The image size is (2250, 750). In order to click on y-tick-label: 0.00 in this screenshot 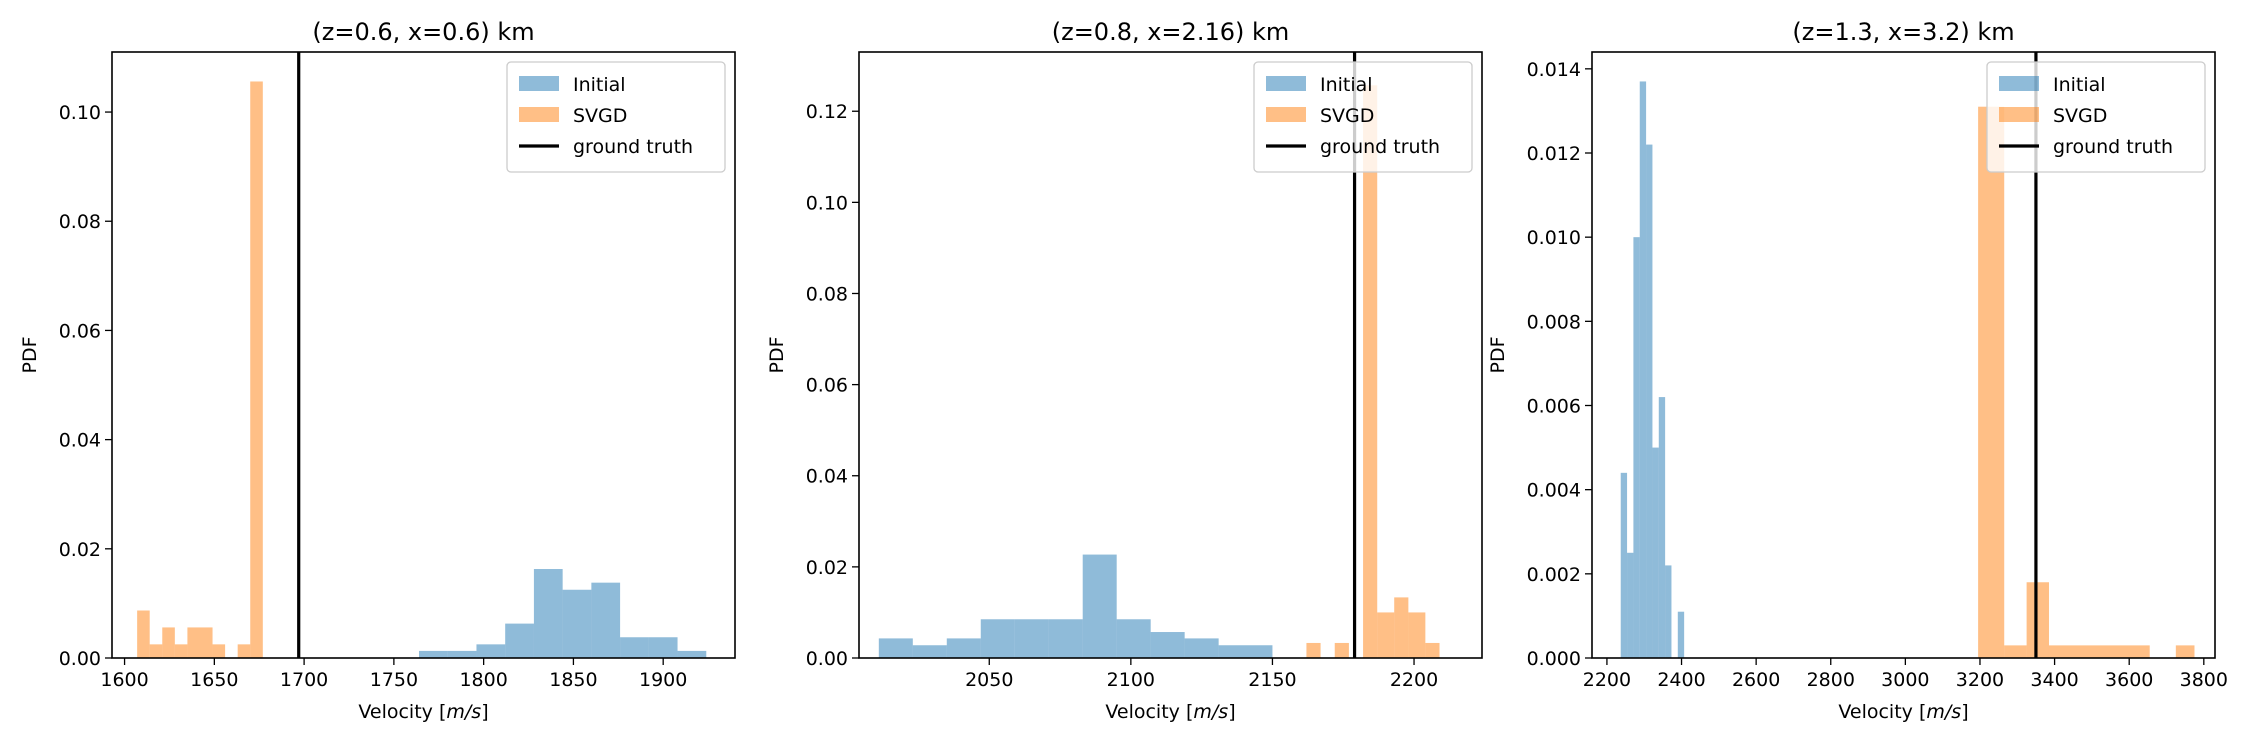, I will do `click(80, 659)`.